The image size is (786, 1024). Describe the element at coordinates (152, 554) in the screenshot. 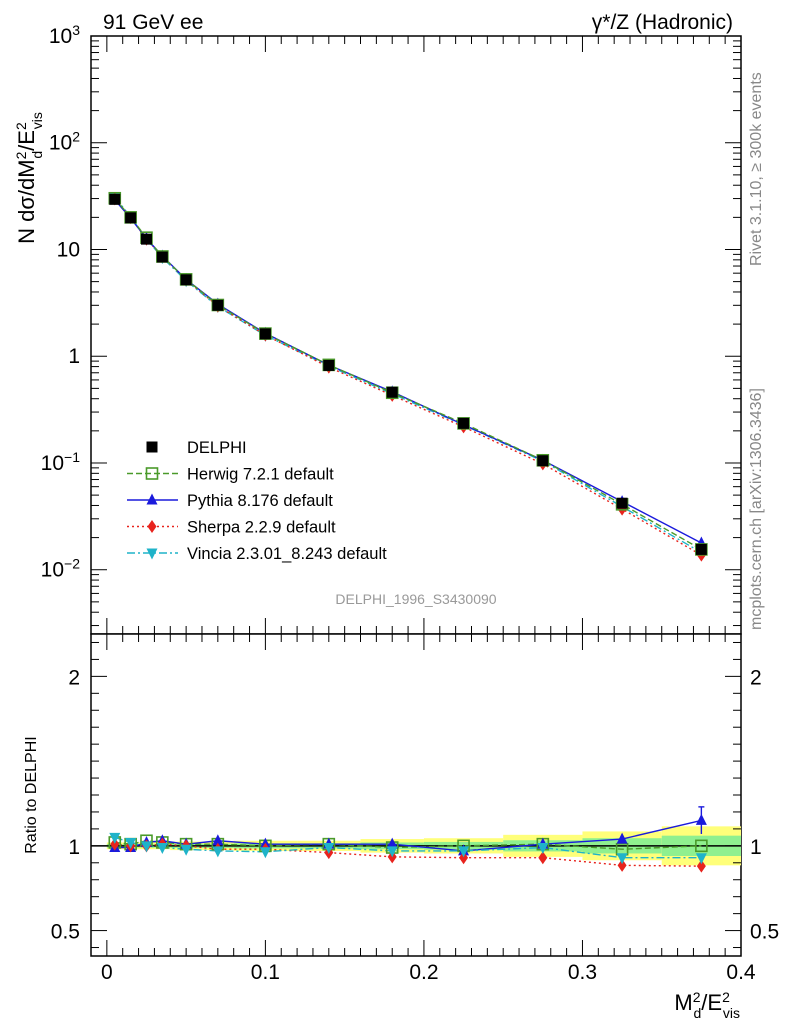

I see `legend-marker-vincia` at that location.